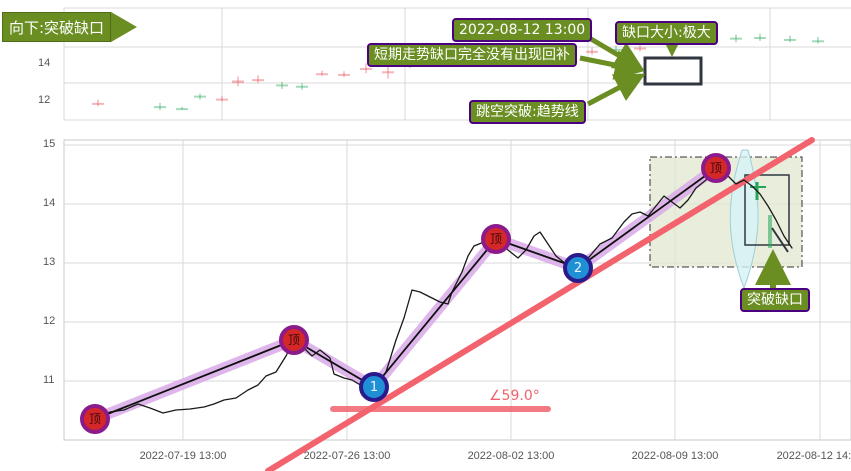 This screenshot has width=851, height=471. Describe the element at coordinates (775, 300) in the screenshot. I see `breakout-gap-label: 突破缺口` at that location.